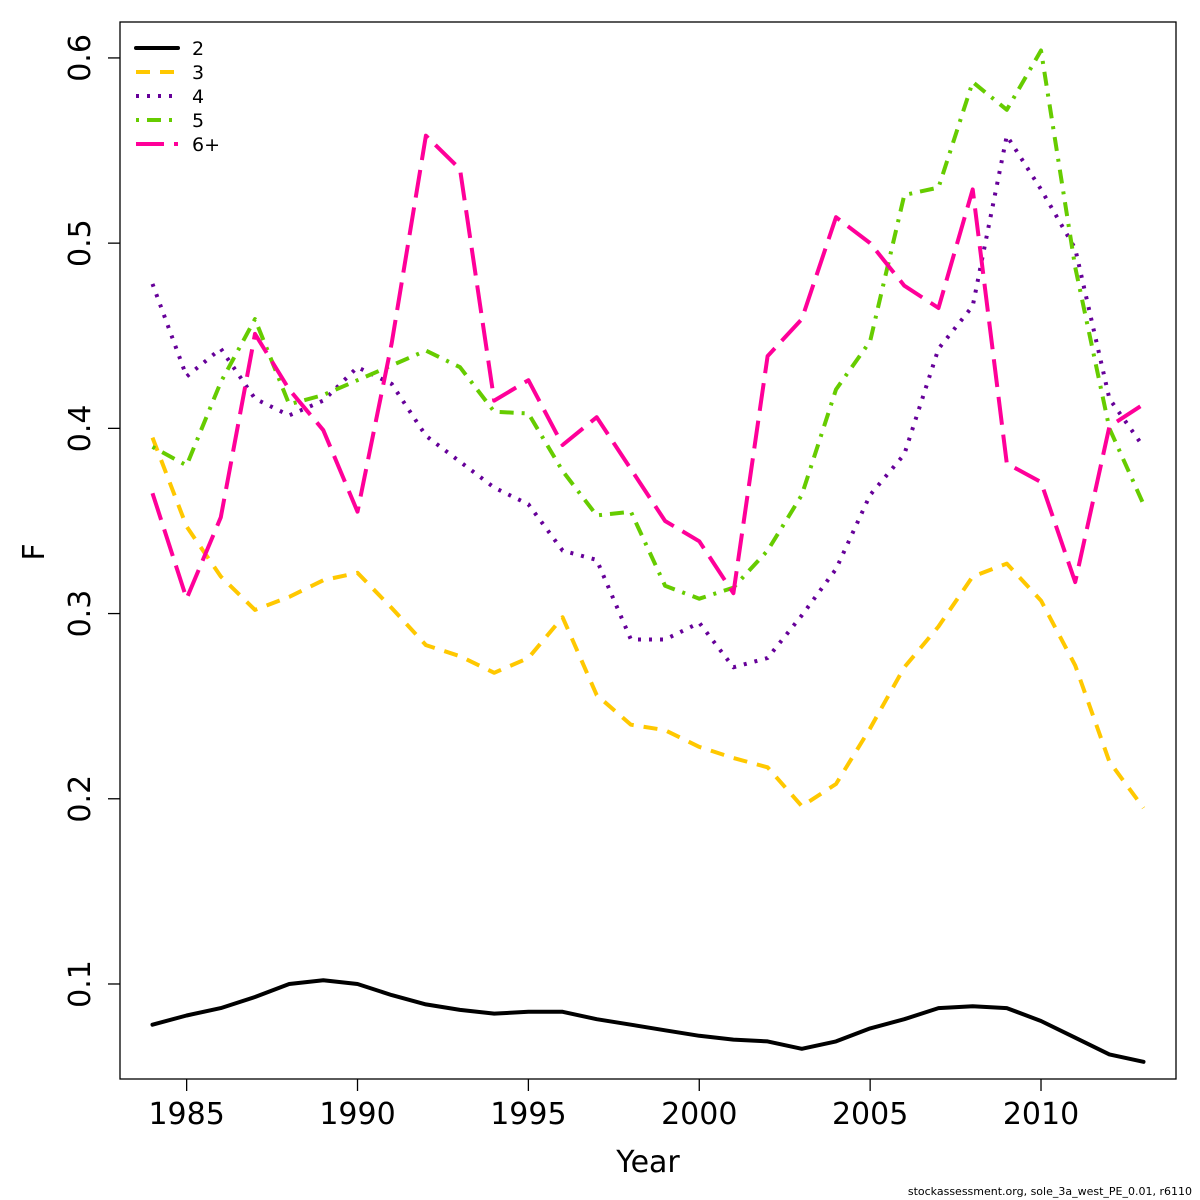 The image size is (1200, 1200). I want to click on y-tick-label: 0.5, so click(80, 243).